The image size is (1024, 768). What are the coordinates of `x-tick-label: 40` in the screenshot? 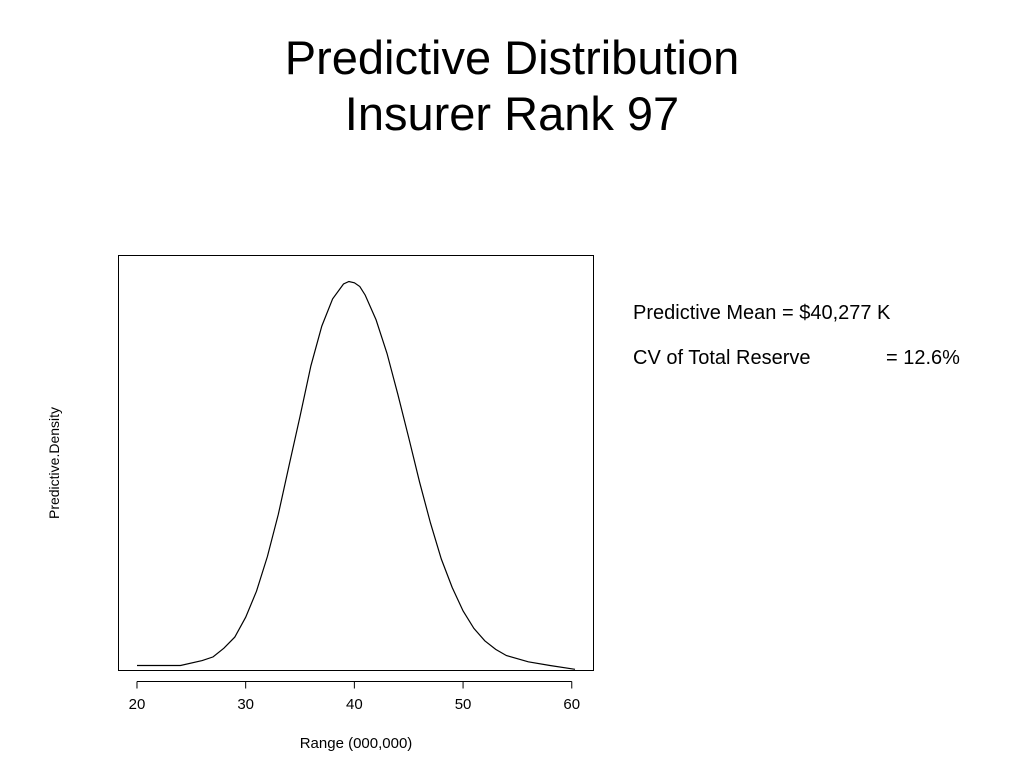 It's located at (354, 704).